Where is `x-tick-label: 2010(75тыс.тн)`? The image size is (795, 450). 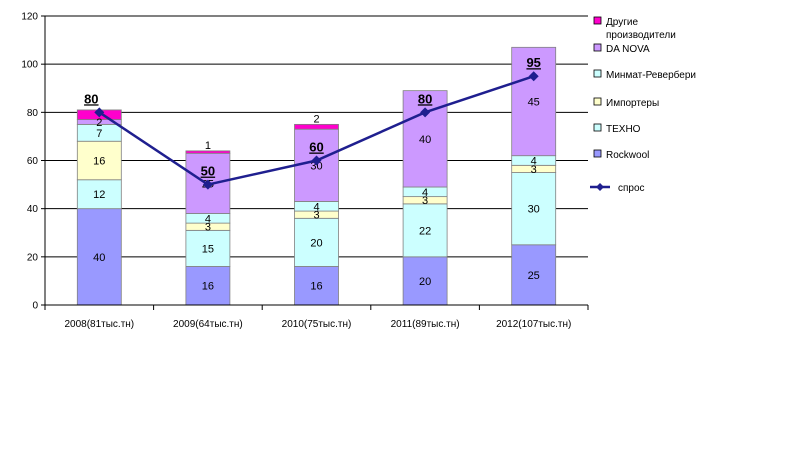
x-tick-label: 2010(75тыс.тн) is located at coordinates (317, 324).